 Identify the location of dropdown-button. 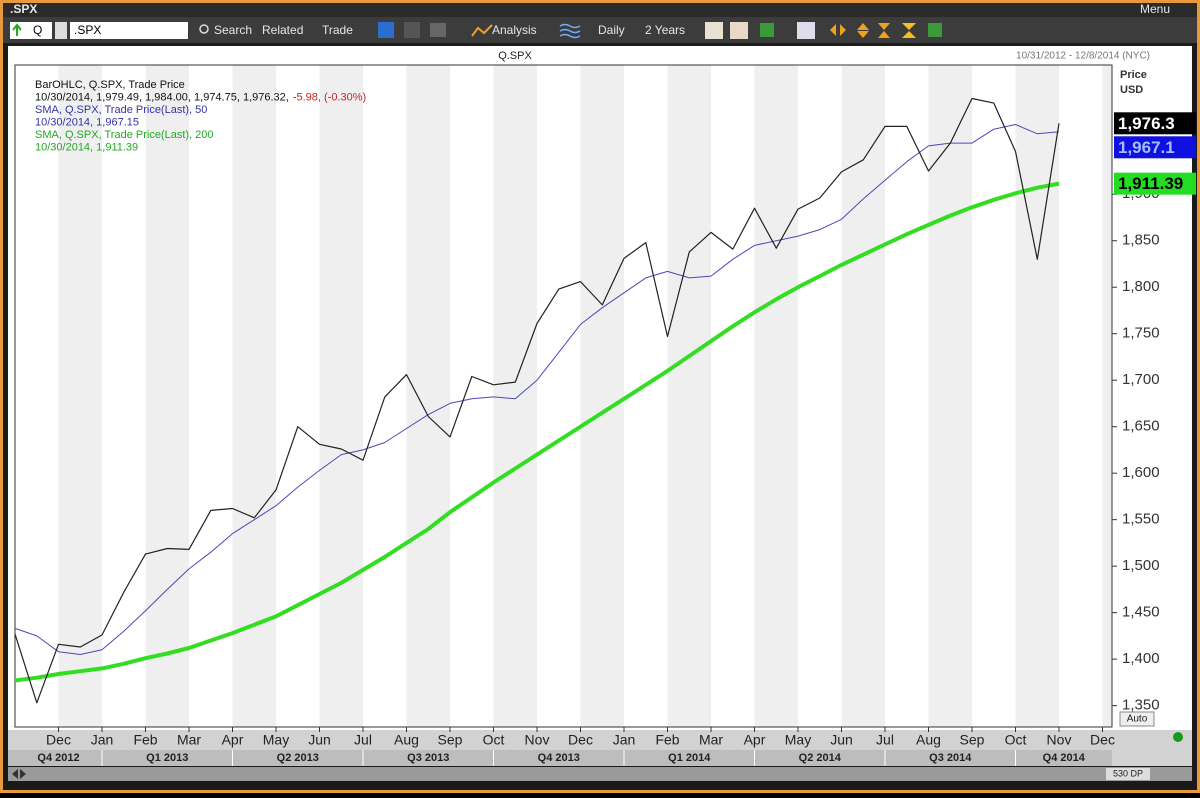
(61, 30).